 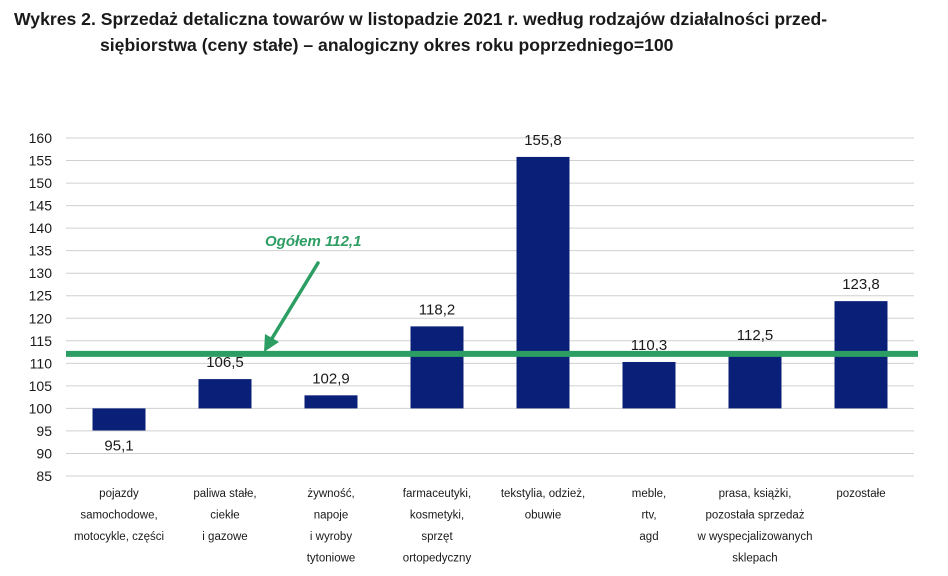 What do you see at coordinates (224, 537) in the screenshot?
I see `x-category-label: i gazowe` at bounding box center [224, 537].